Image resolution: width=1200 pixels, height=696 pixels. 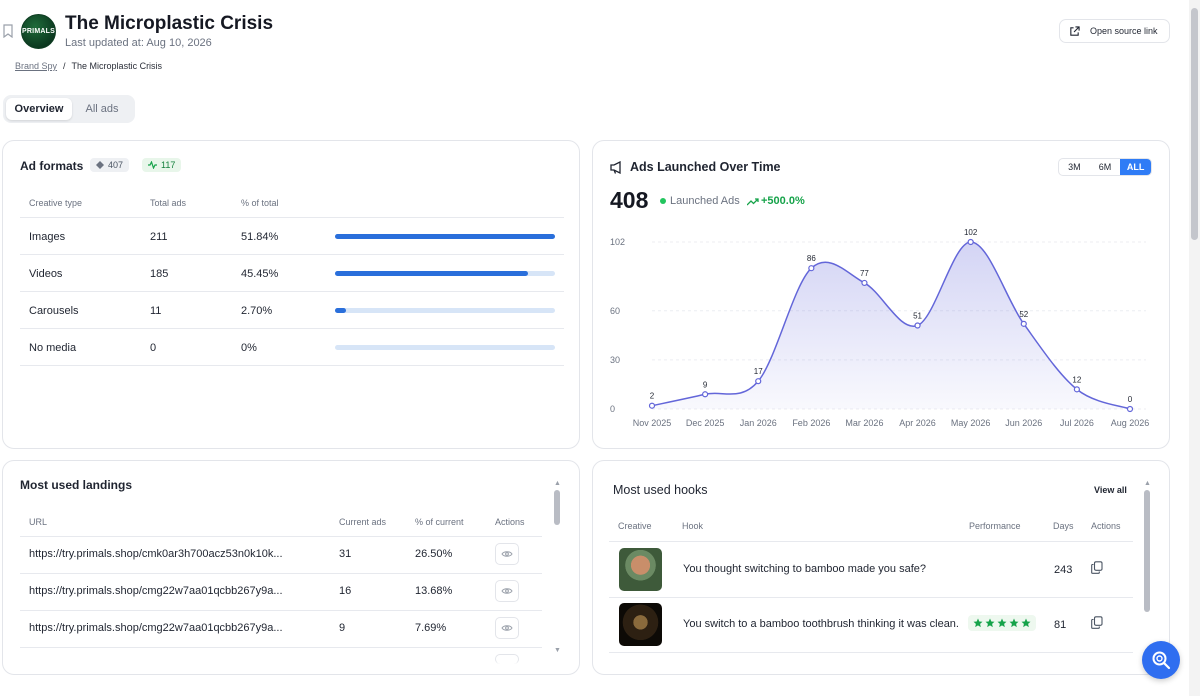 What do you see at coordinates (47, 237) in the screenshot?
I see `format-type: Images` at bounding box center [47, 237].